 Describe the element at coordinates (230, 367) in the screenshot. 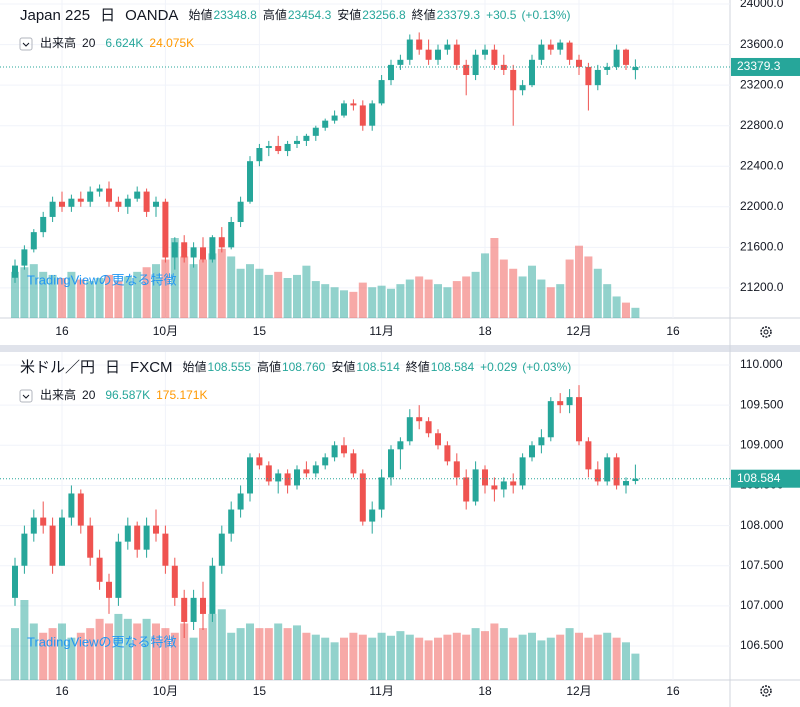

I see `legend-text: 108.555` at that location.